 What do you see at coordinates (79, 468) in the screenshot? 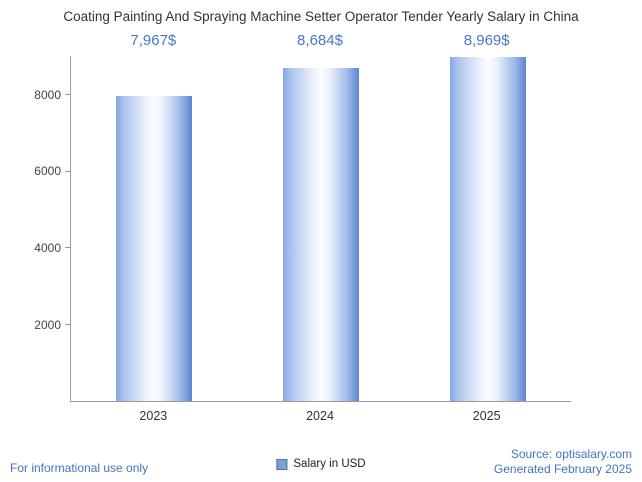
I see `disclaimer-text: For informational use only` at bounding box center [79, 468].